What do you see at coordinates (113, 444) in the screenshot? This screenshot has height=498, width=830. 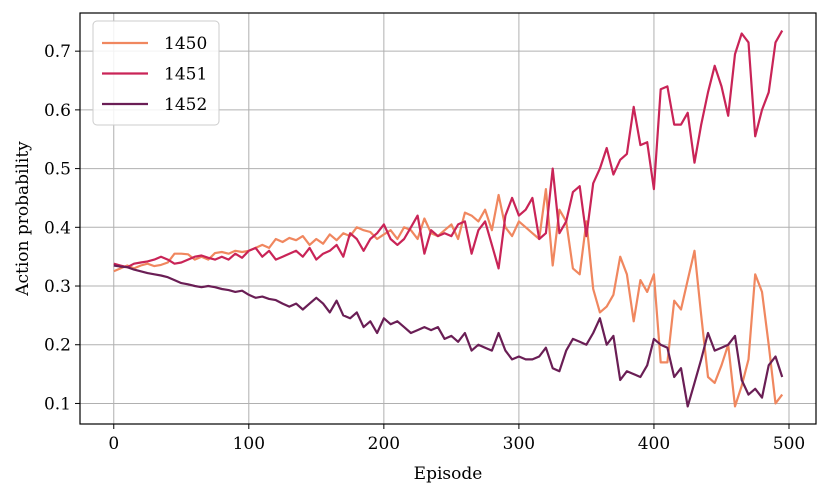 I see `x-tick-label: 0` at bounding box center [113, 444].